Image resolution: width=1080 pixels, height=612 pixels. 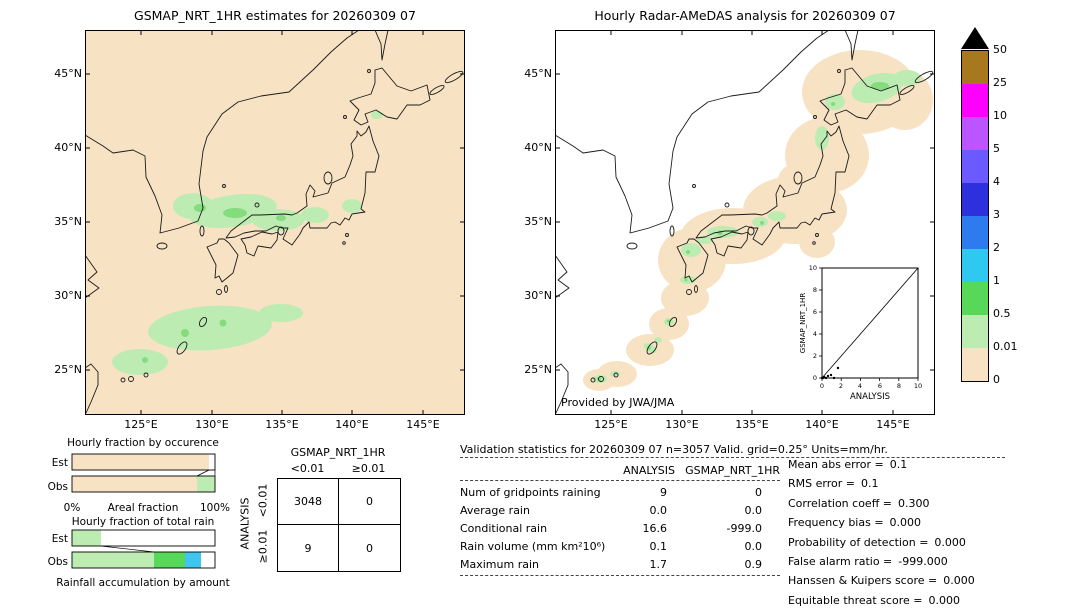 I want to click on inset-y-tick: 10, so click(x=813, y=268).